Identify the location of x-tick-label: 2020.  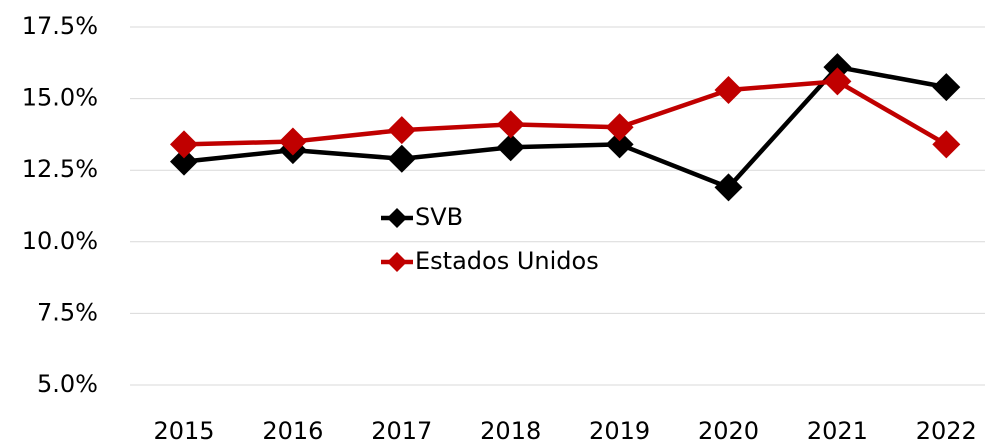
(728, 431).